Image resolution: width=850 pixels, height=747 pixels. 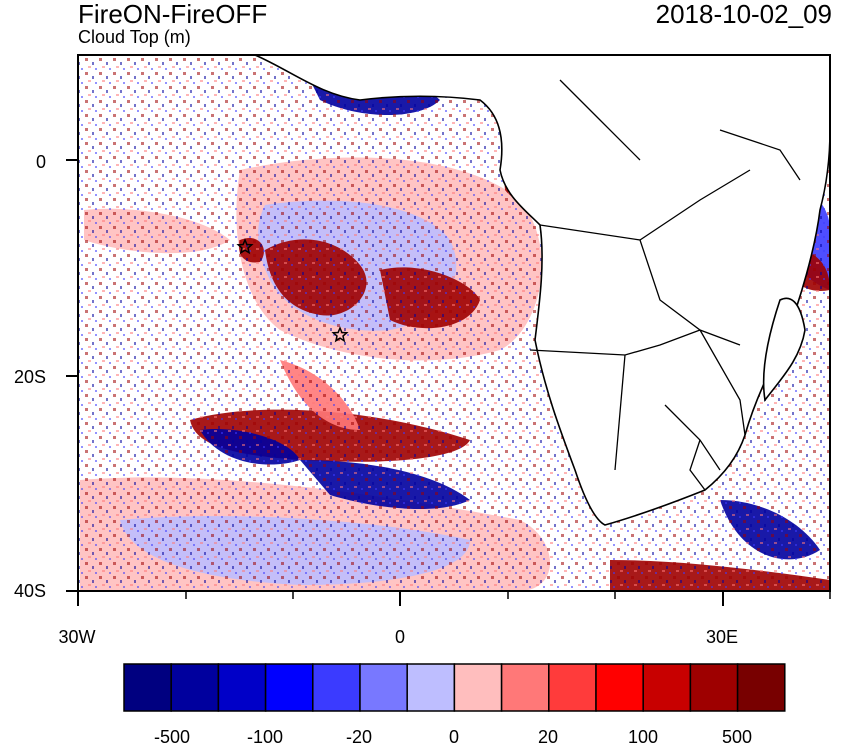 What do you see at coordinates (743, 14) in the screenshot?
I see `figure-timestamp: 2018-10-02_09` at bounding box center [743, 14].